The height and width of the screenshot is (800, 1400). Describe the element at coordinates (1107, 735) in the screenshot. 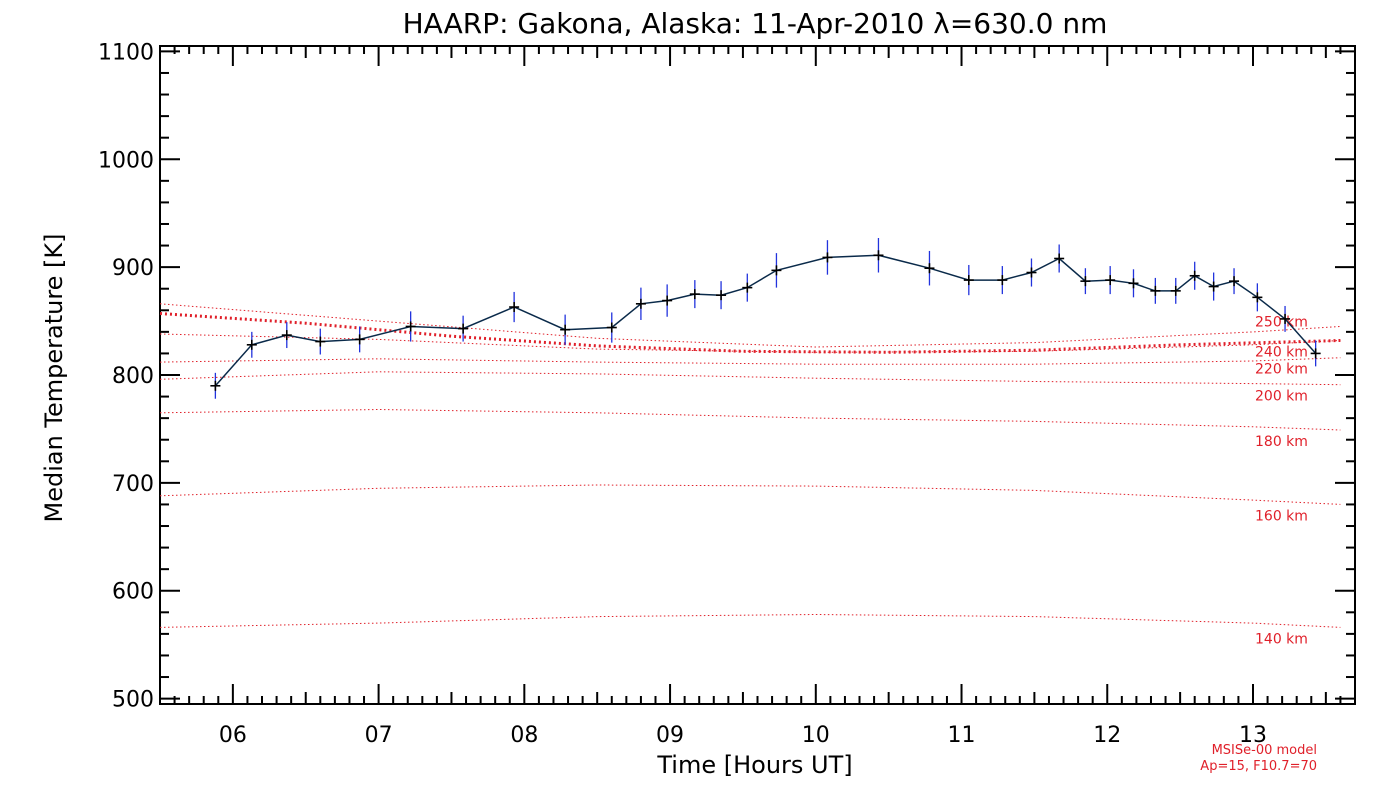

I see `x-tick-label: 12` at that location.